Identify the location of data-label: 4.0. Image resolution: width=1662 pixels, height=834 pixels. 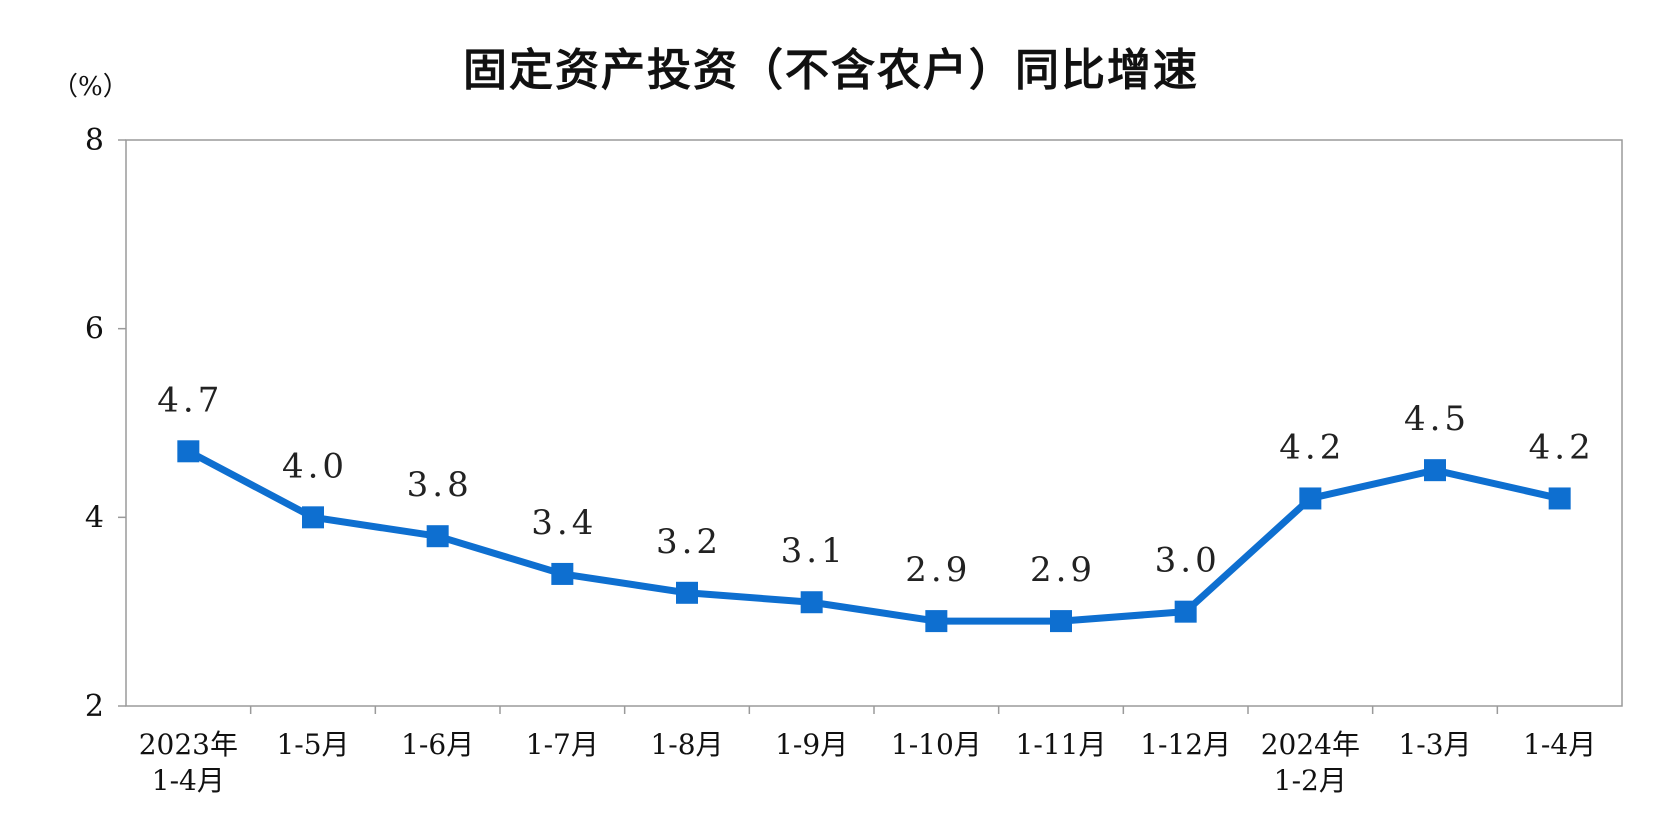
(315, 466).